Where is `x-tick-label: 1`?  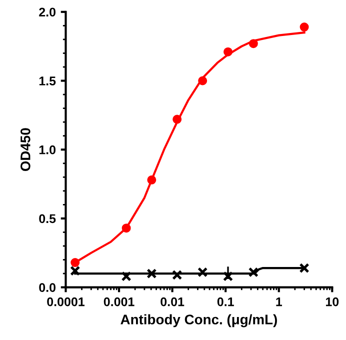 x-tick-label: 1 is located at coordinates (279, 301).